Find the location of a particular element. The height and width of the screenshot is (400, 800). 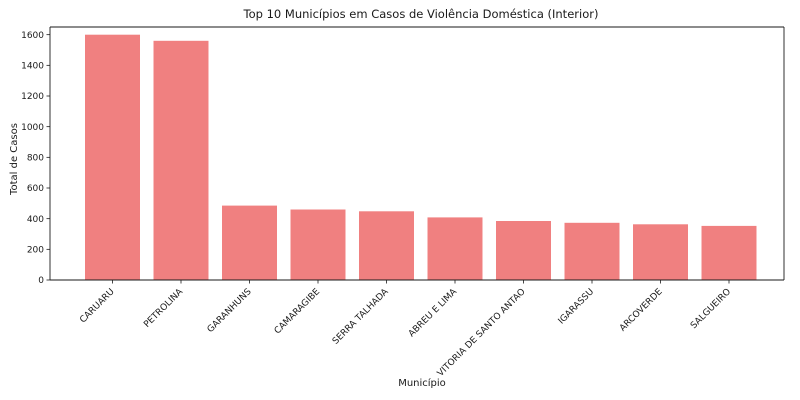

y-axis-label: Total de Casos is located at coordinates (14, 159).